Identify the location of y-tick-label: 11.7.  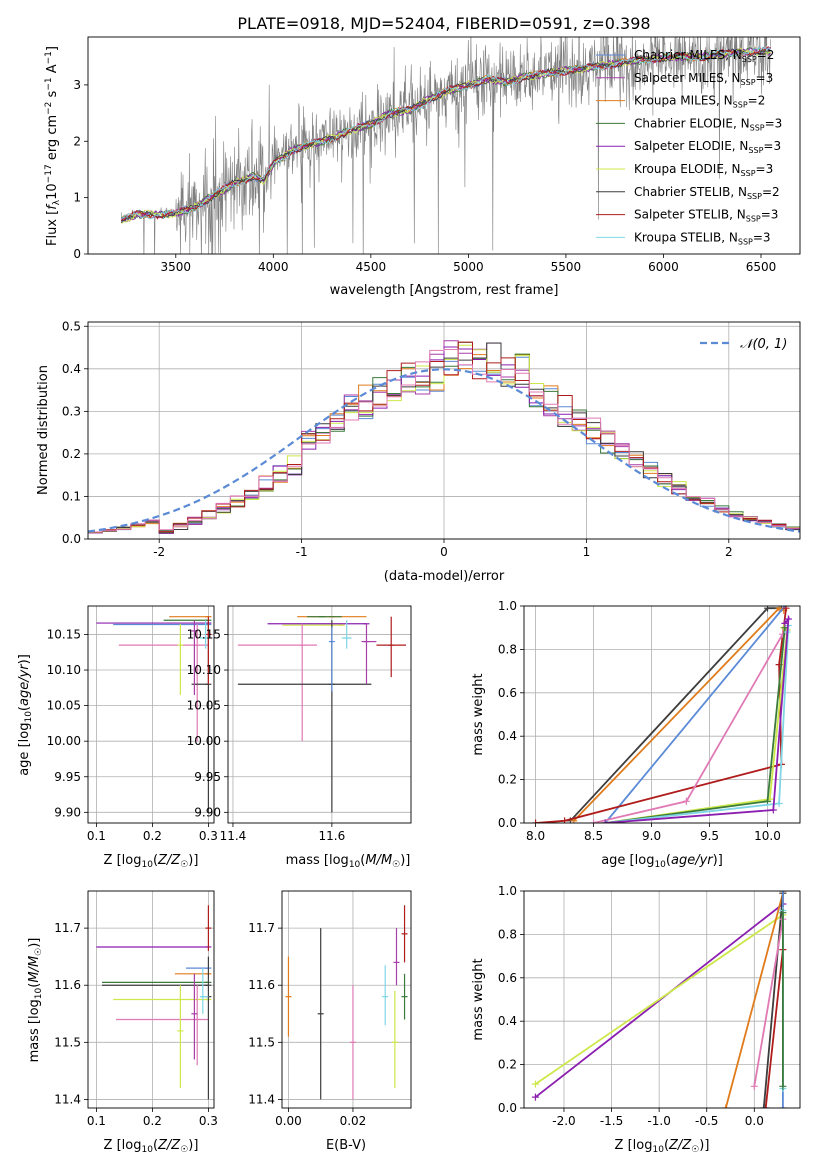
(67, 928).